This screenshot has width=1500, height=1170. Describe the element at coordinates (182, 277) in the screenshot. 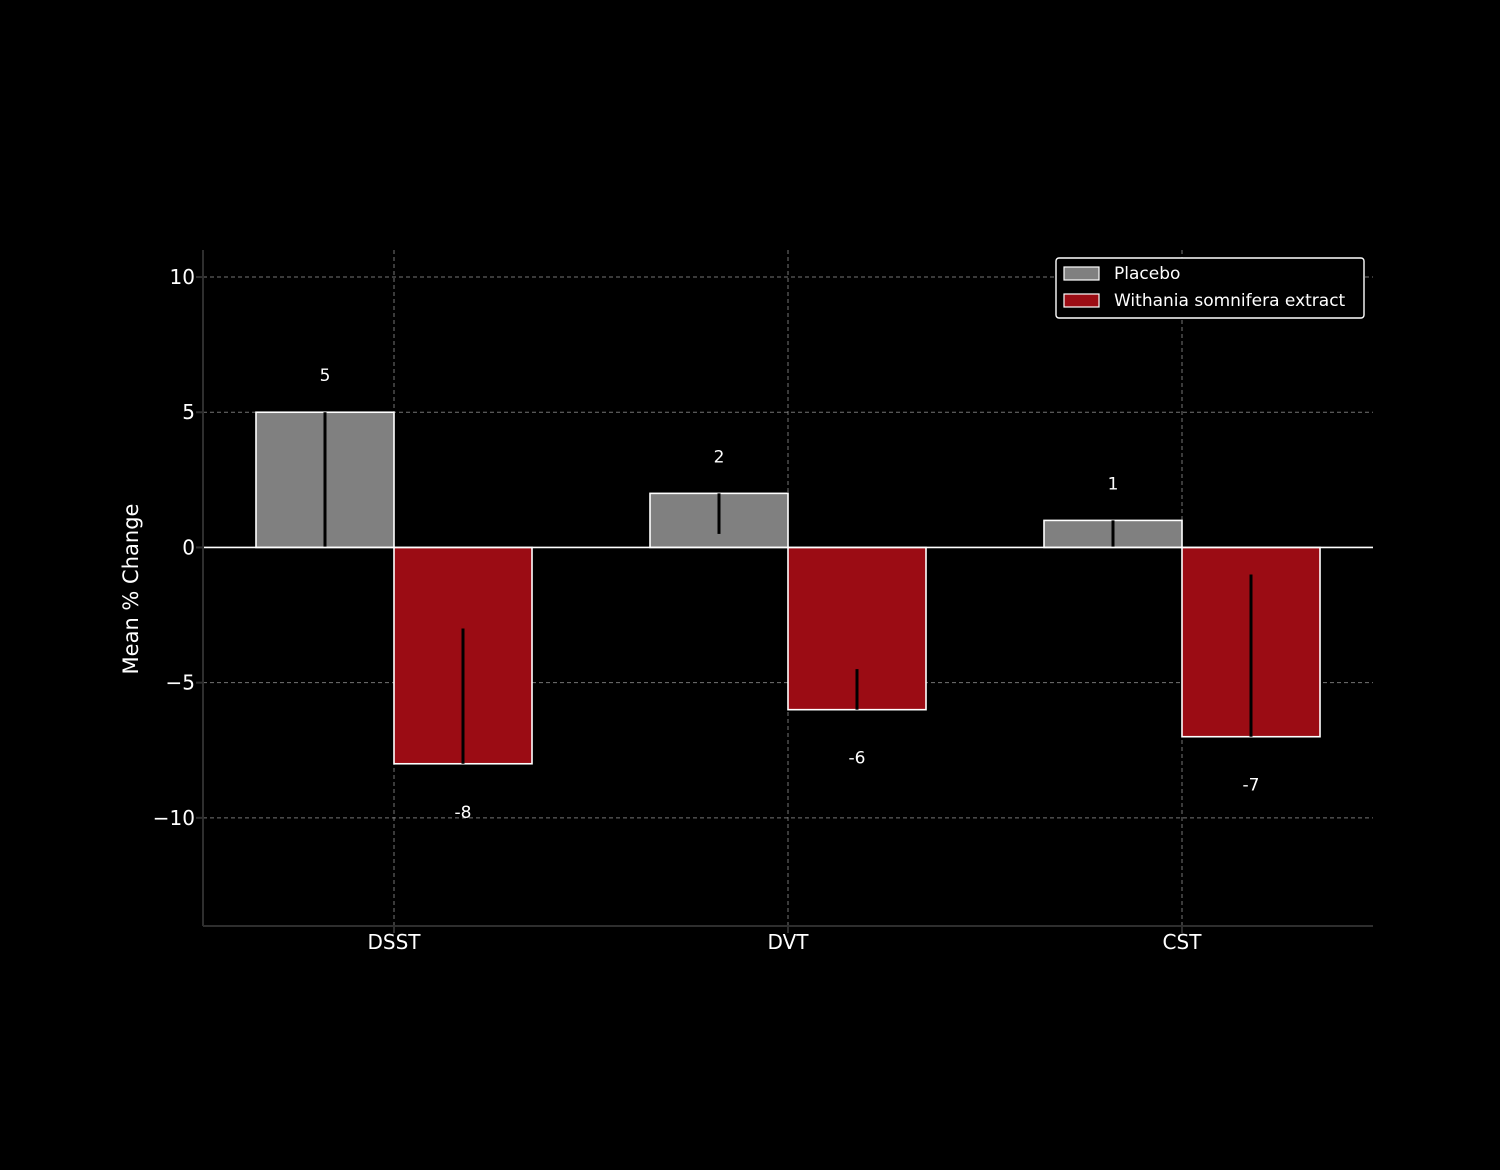

I see `y-tick-label: 10` at that location.